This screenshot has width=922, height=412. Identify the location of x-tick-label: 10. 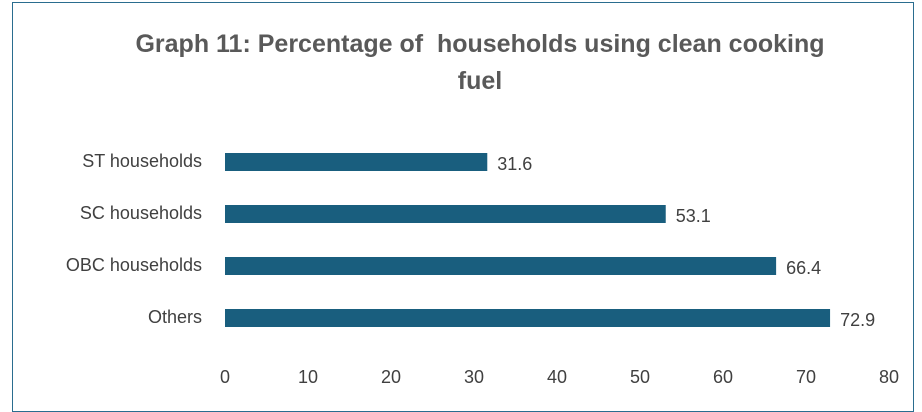
(308, 377).